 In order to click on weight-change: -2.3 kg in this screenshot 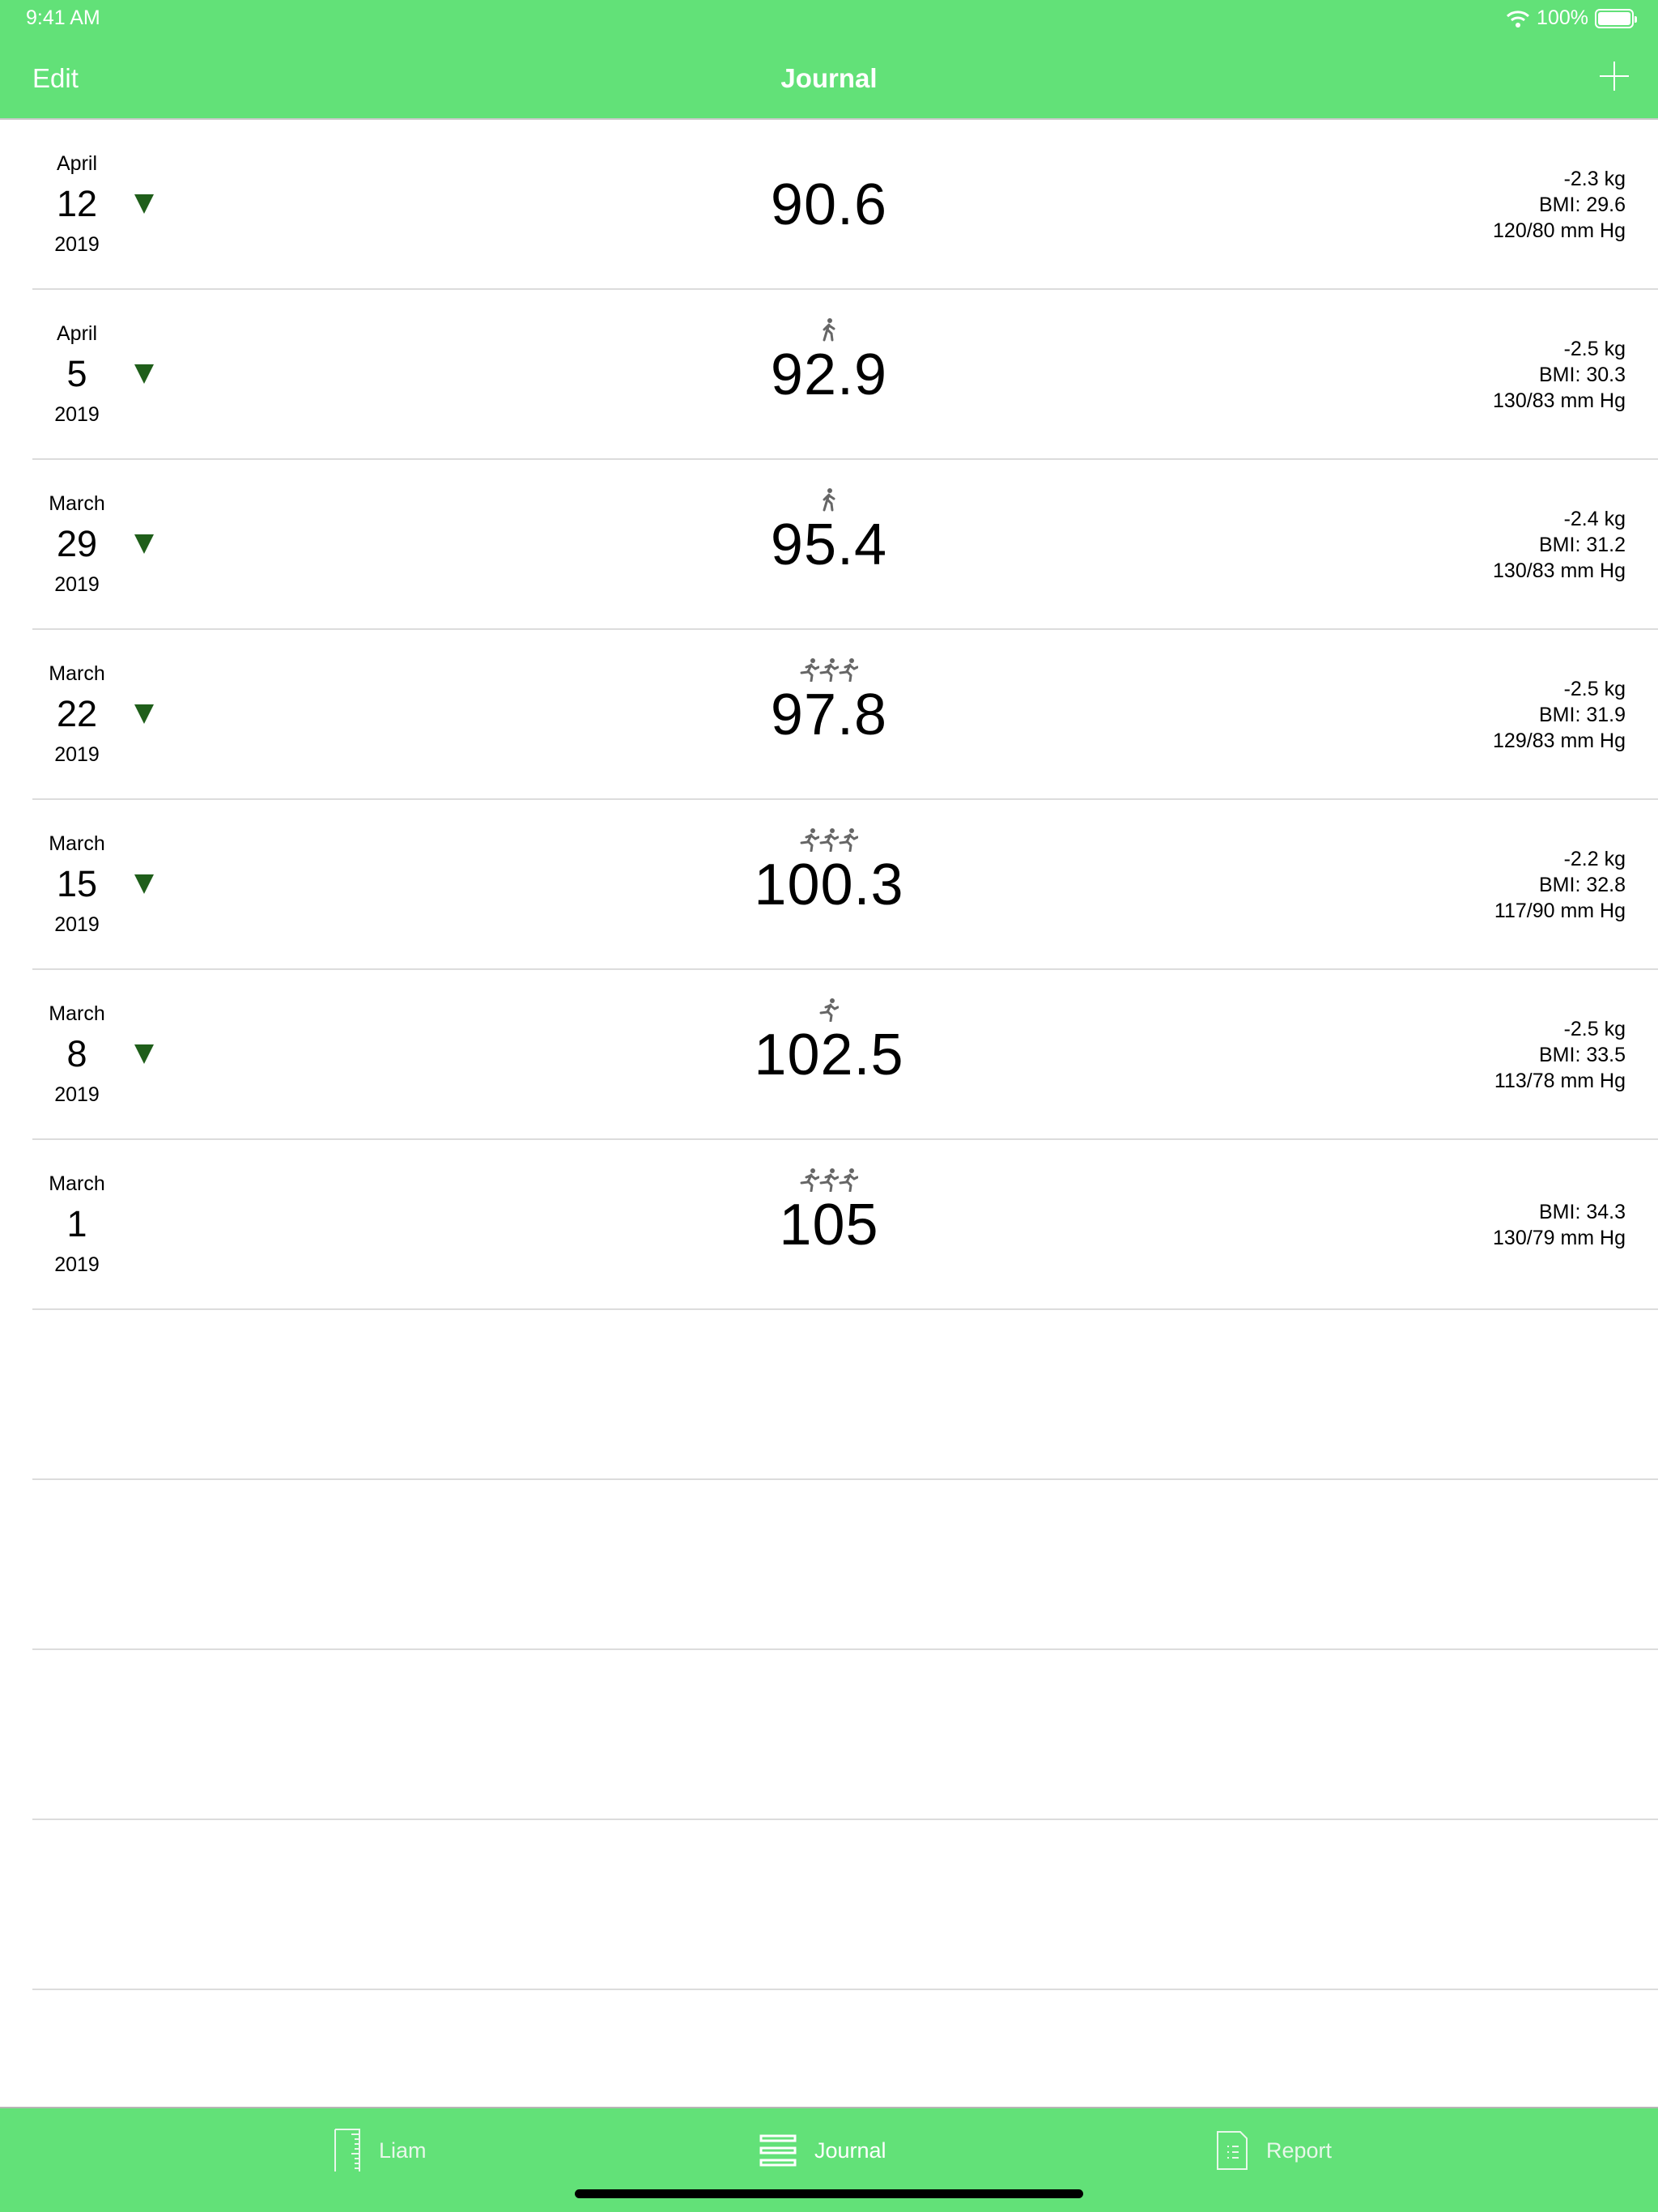, I will do `click(1594, 179)`.